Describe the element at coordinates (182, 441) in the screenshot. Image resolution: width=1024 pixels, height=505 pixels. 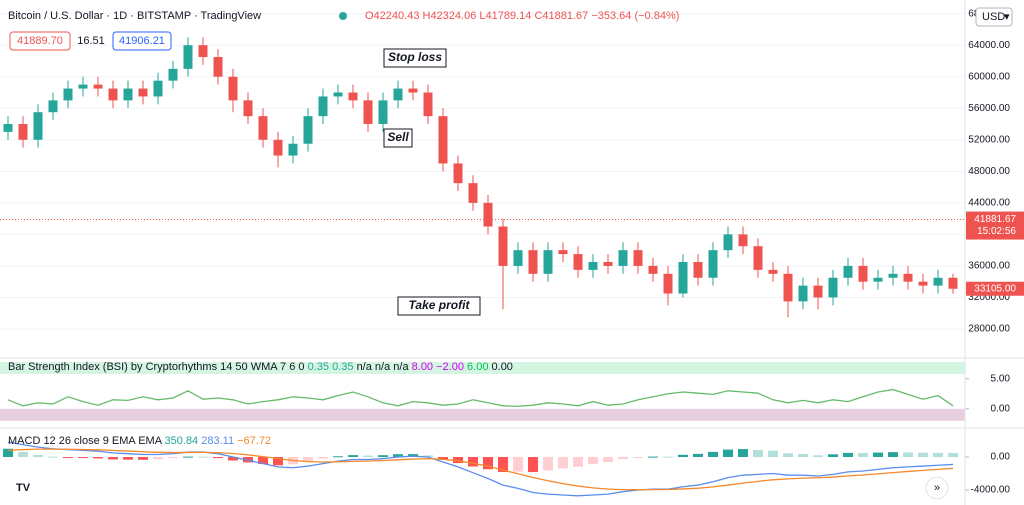
I see `readout: 350.84` at that location.